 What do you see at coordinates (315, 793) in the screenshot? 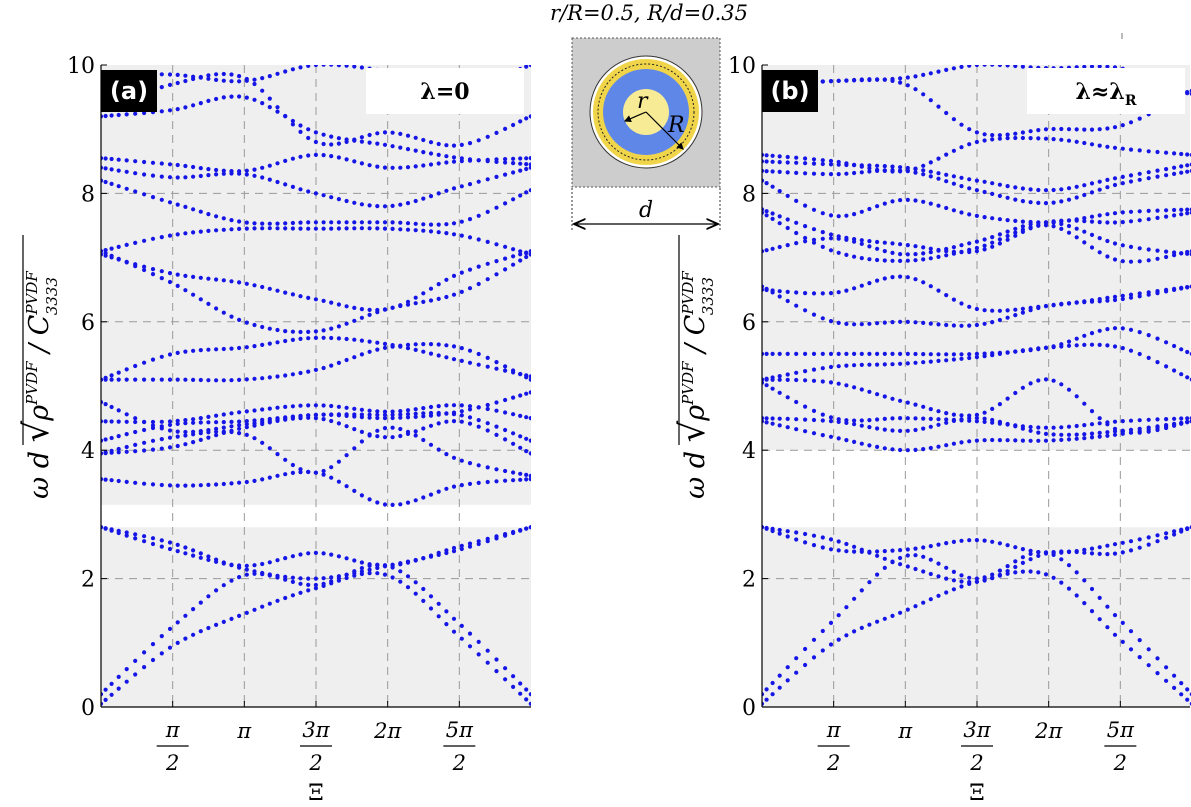
I see `x-axis-label: Ξ` at bounding box center [315, 793].